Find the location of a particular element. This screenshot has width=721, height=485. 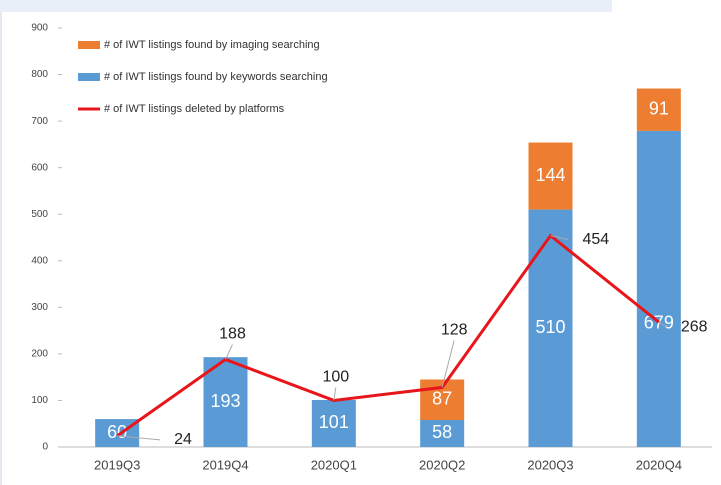

line-value-label: 100 is located at coordinates (335, 377).